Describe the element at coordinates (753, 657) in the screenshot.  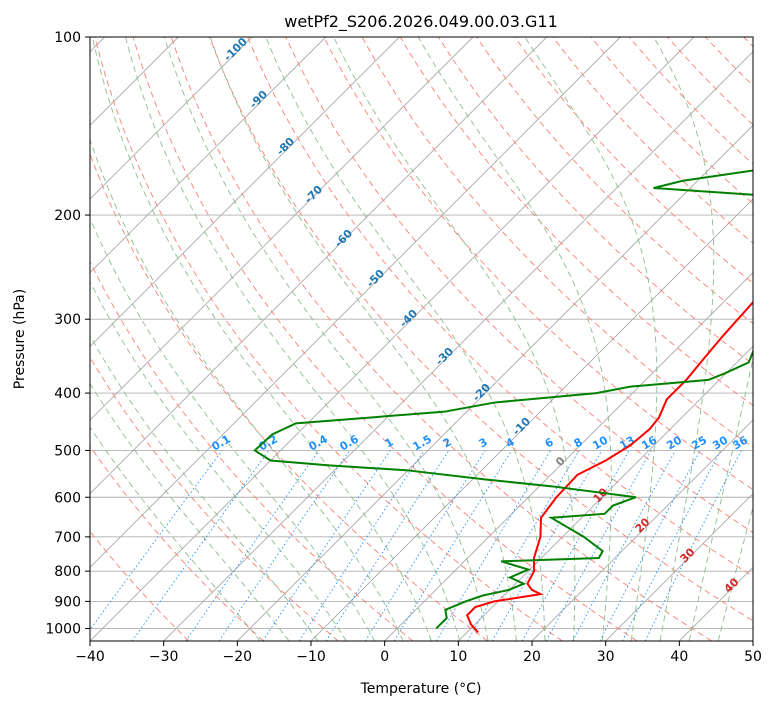
I see `x-tick-label: 50` at that location.